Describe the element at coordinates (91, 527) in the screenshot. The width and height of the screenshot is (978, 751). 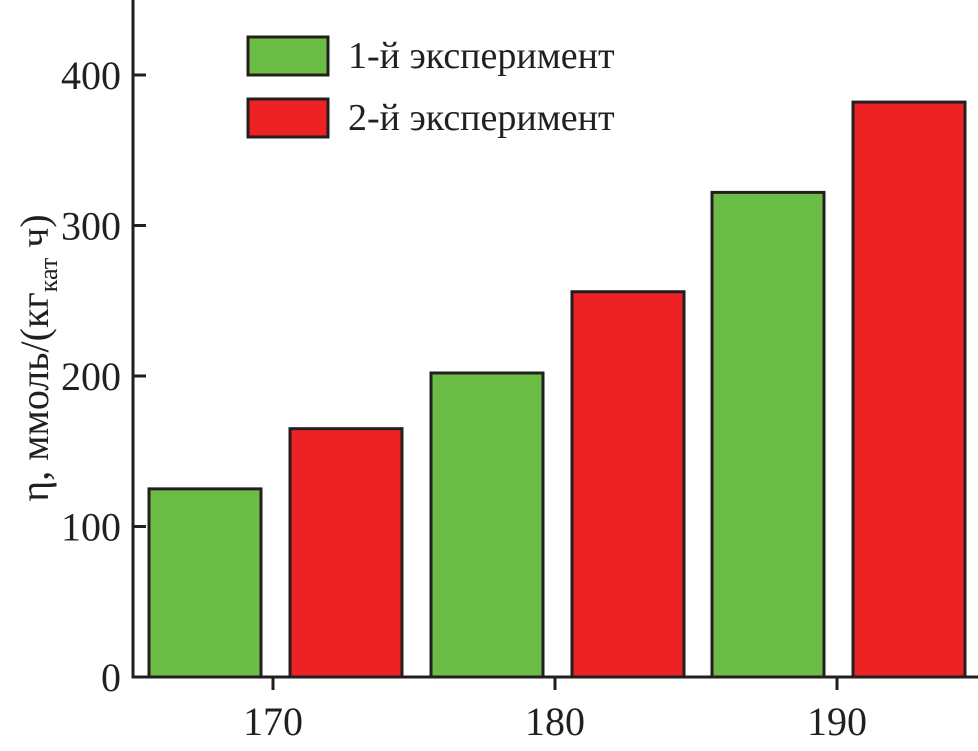
I see `y-tick-label: 100` at that location.